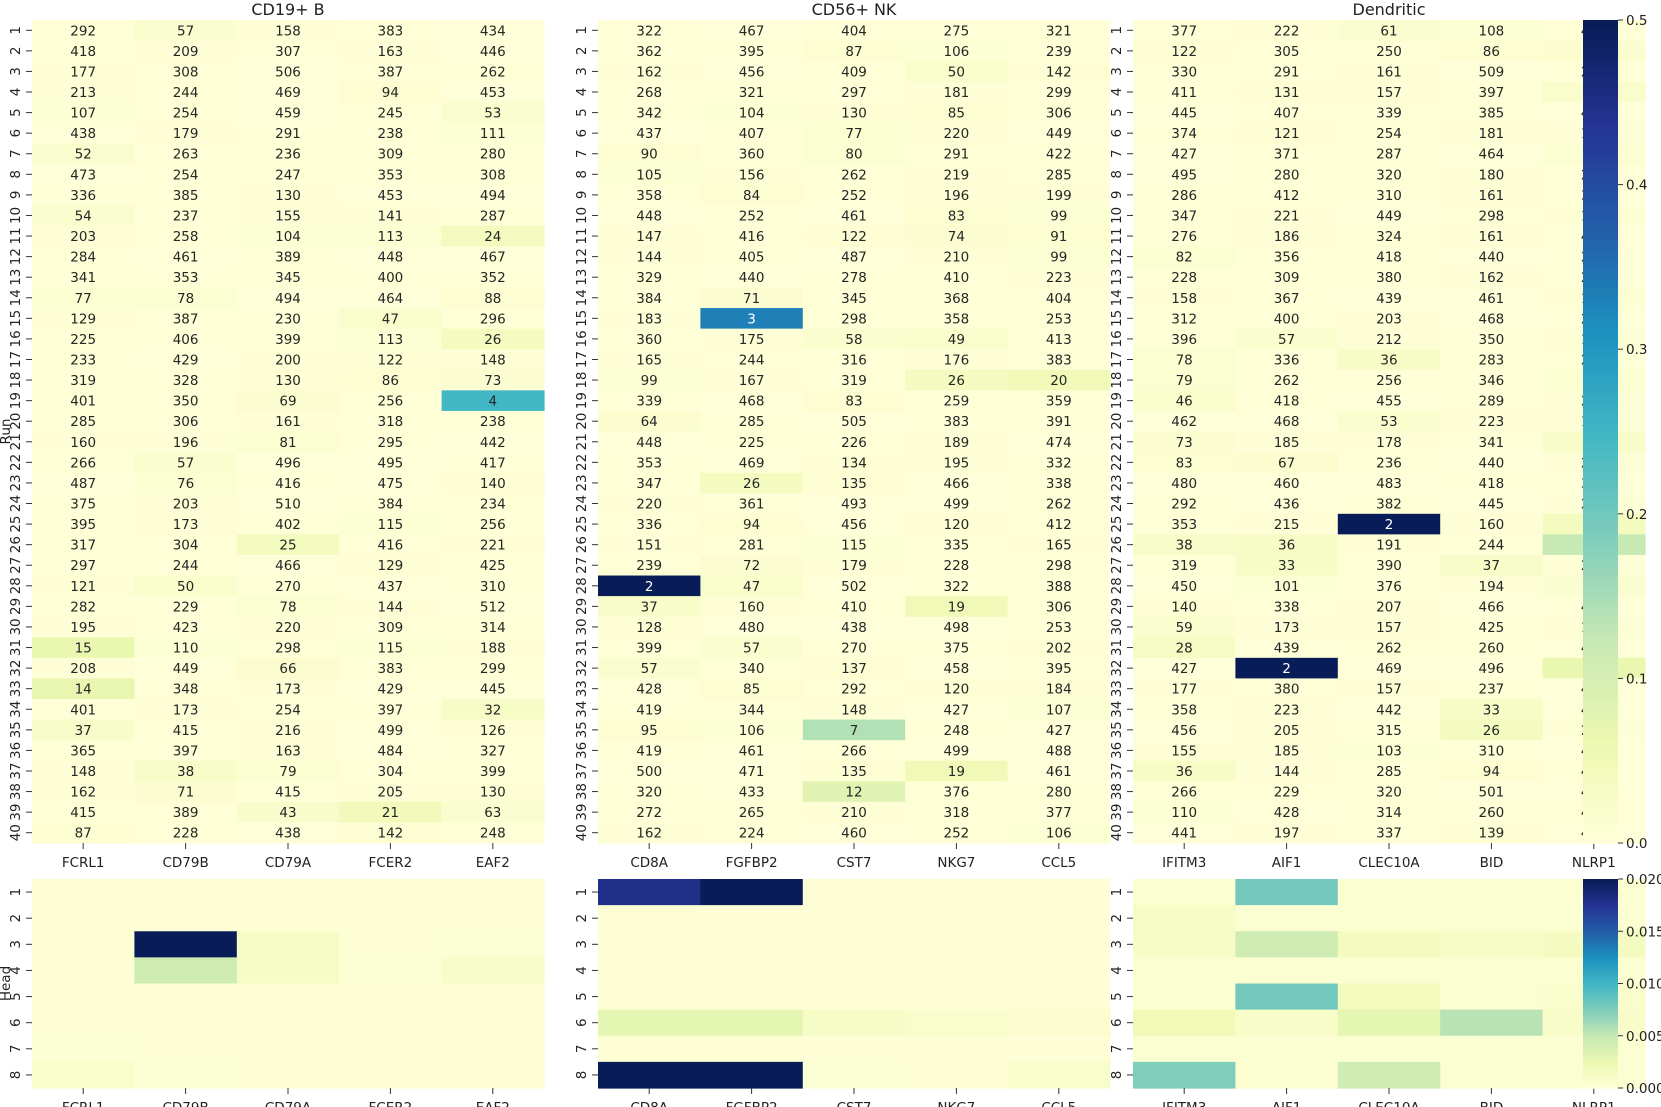 The image size is (1661, 1107). I want to click on gene-label: CD79A, so click(288, 863).